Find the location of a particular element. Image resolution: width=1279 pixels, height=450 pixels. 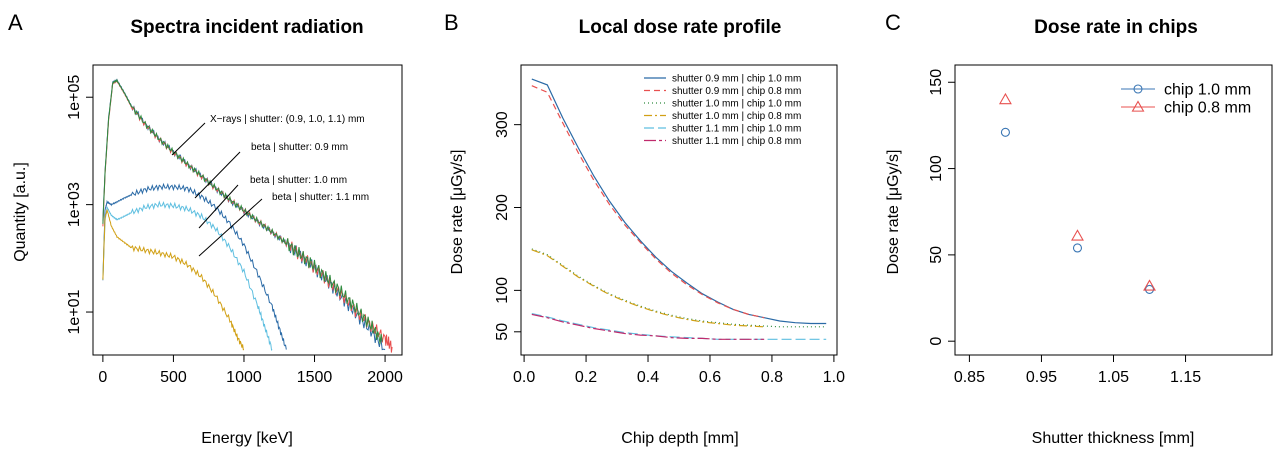

x-tick-label: 0.8 is located at coordinates (772, 377).